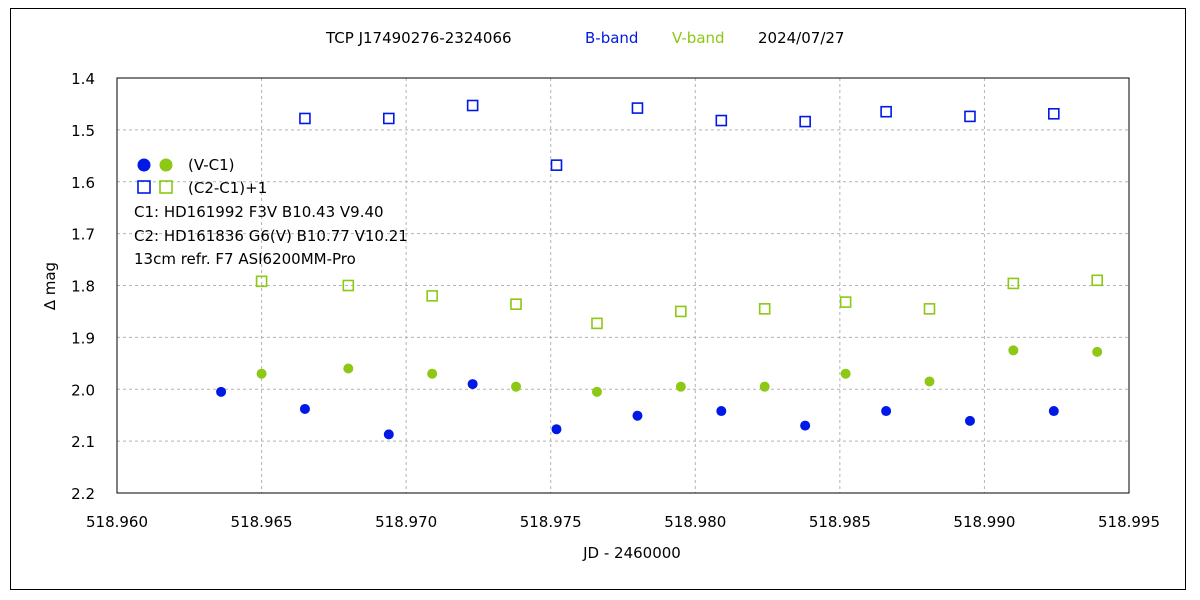 The width and height of the screenshot is (1200, 600). I want to click on y-tick-label: 1.8, so click(83, 287).